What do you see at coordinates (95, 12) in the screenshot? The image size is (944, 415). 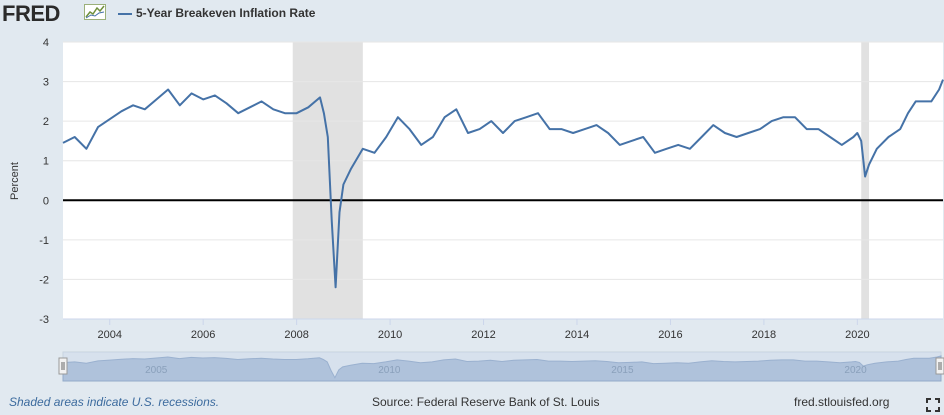 I see `line-chart-icon` at bounding box center [95, 12].